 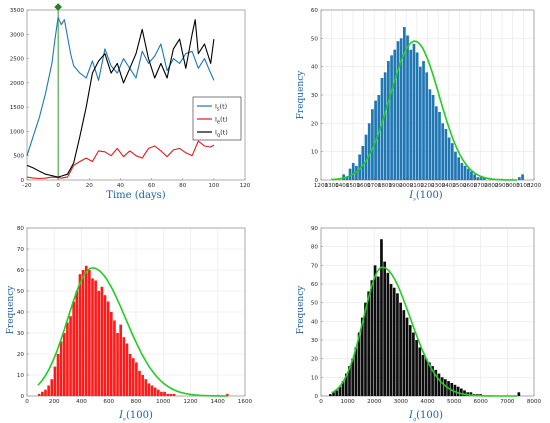 I want to click on histogram-s-fit-curve, so click(x=424, y=110).